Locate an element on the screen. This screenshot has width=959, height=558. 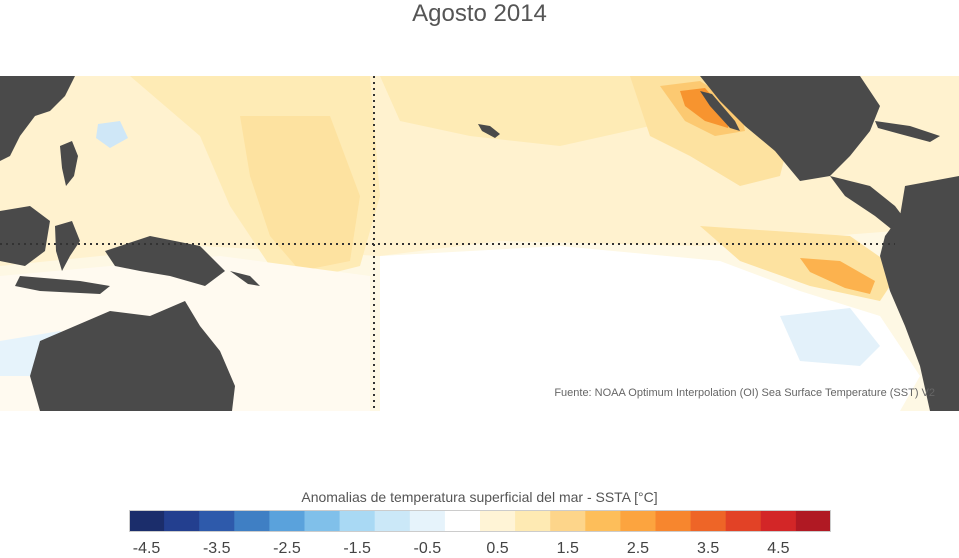
colorbar-border is located at coordinates (480, 521).